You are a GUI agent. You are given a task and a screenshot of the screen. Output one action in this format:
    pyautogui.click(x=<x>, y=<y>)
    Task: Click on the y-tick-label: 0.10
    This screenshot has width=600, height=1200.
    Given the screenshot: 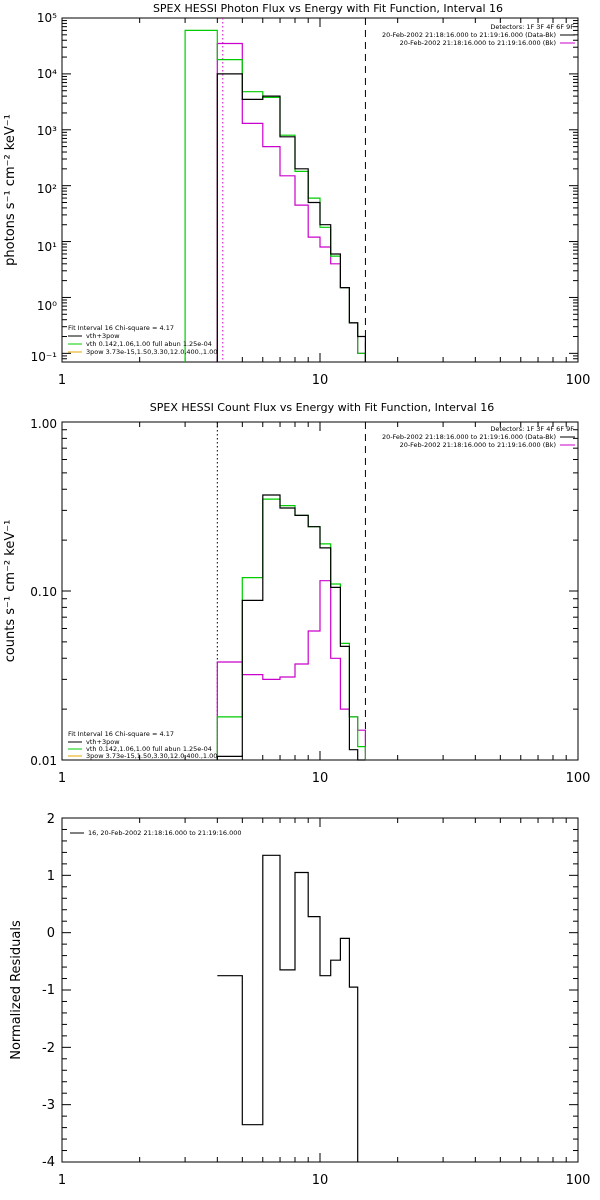 What is the action you would take?
    pyautogui.click(x=43, y=592)
    